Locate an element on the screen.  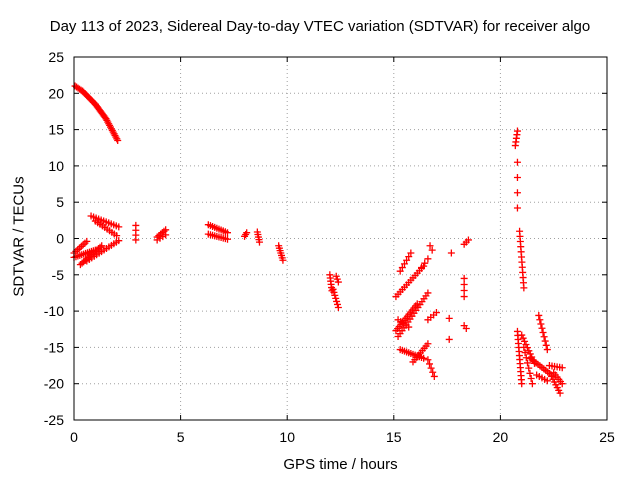
y-tick-label: 0 is located at coordinates (60, 239).